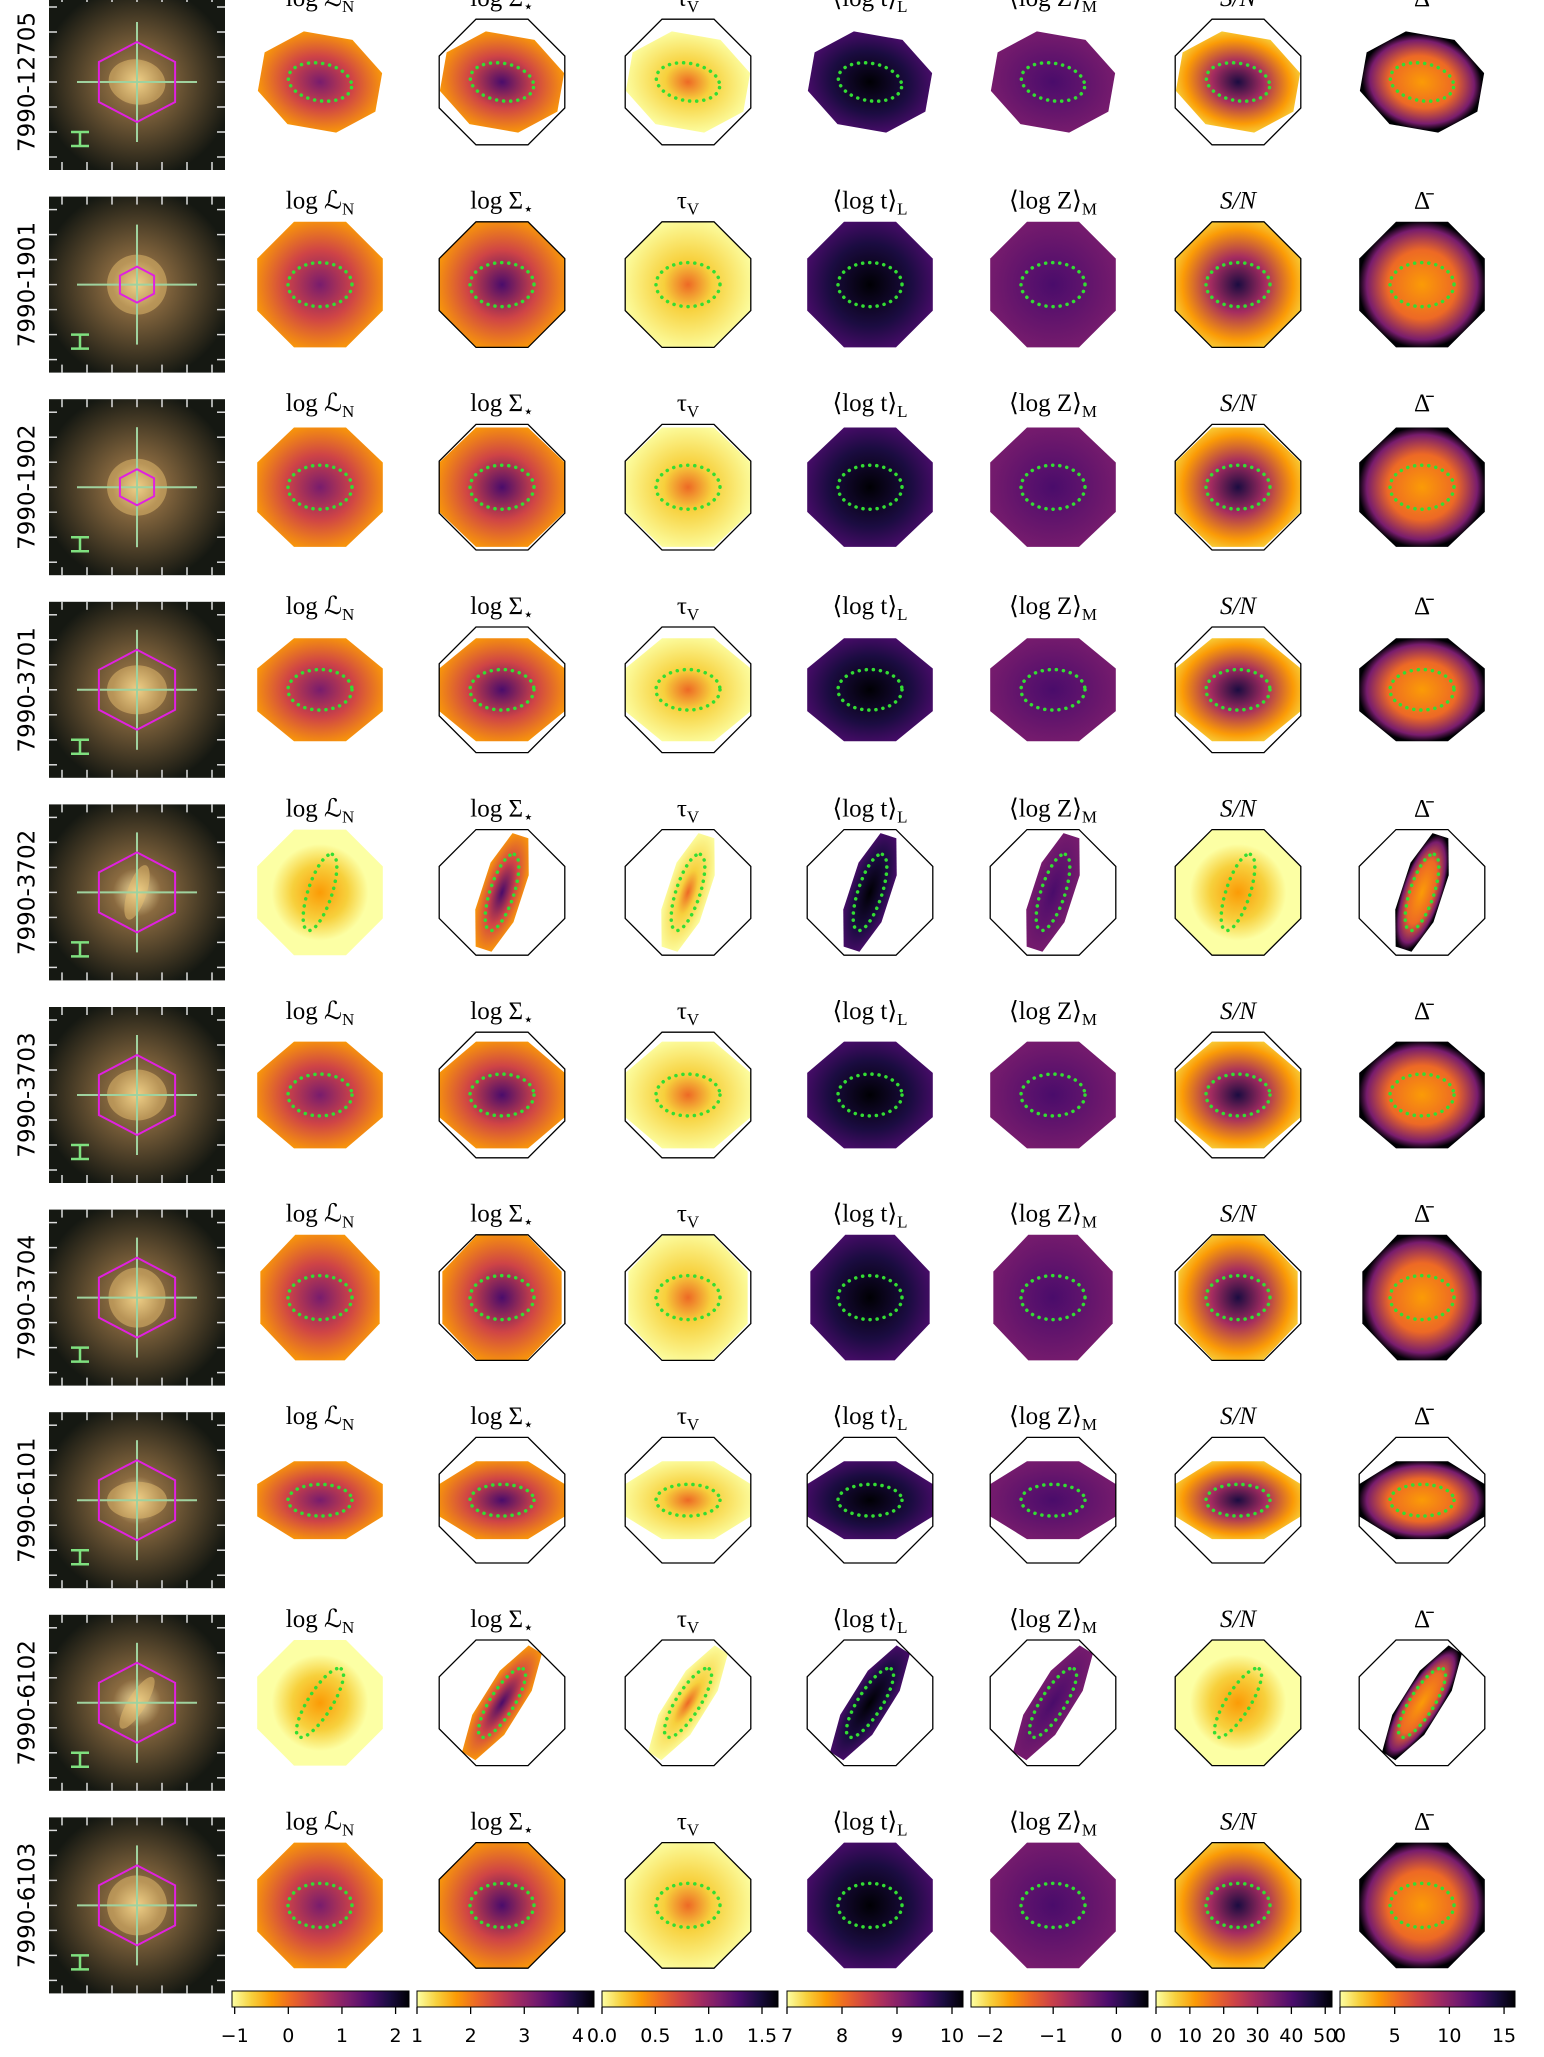 The image size is (1544, 2057). I want to click on colorbar-tick-label: 5, so click(1395, 2036).